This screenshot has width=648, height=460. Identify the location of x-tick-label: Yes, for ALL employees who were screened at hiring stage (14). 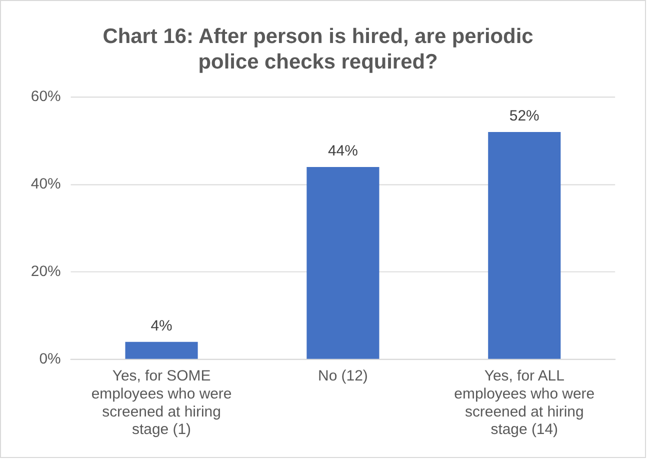
(524, 402).